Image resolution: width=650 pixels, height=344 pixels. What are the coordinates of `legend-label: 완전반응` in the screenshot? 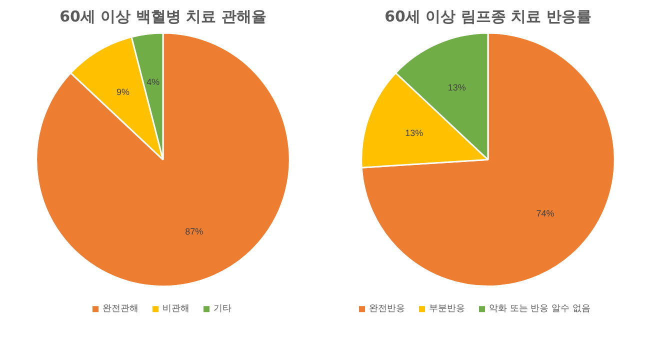 It's located at (387, 309).